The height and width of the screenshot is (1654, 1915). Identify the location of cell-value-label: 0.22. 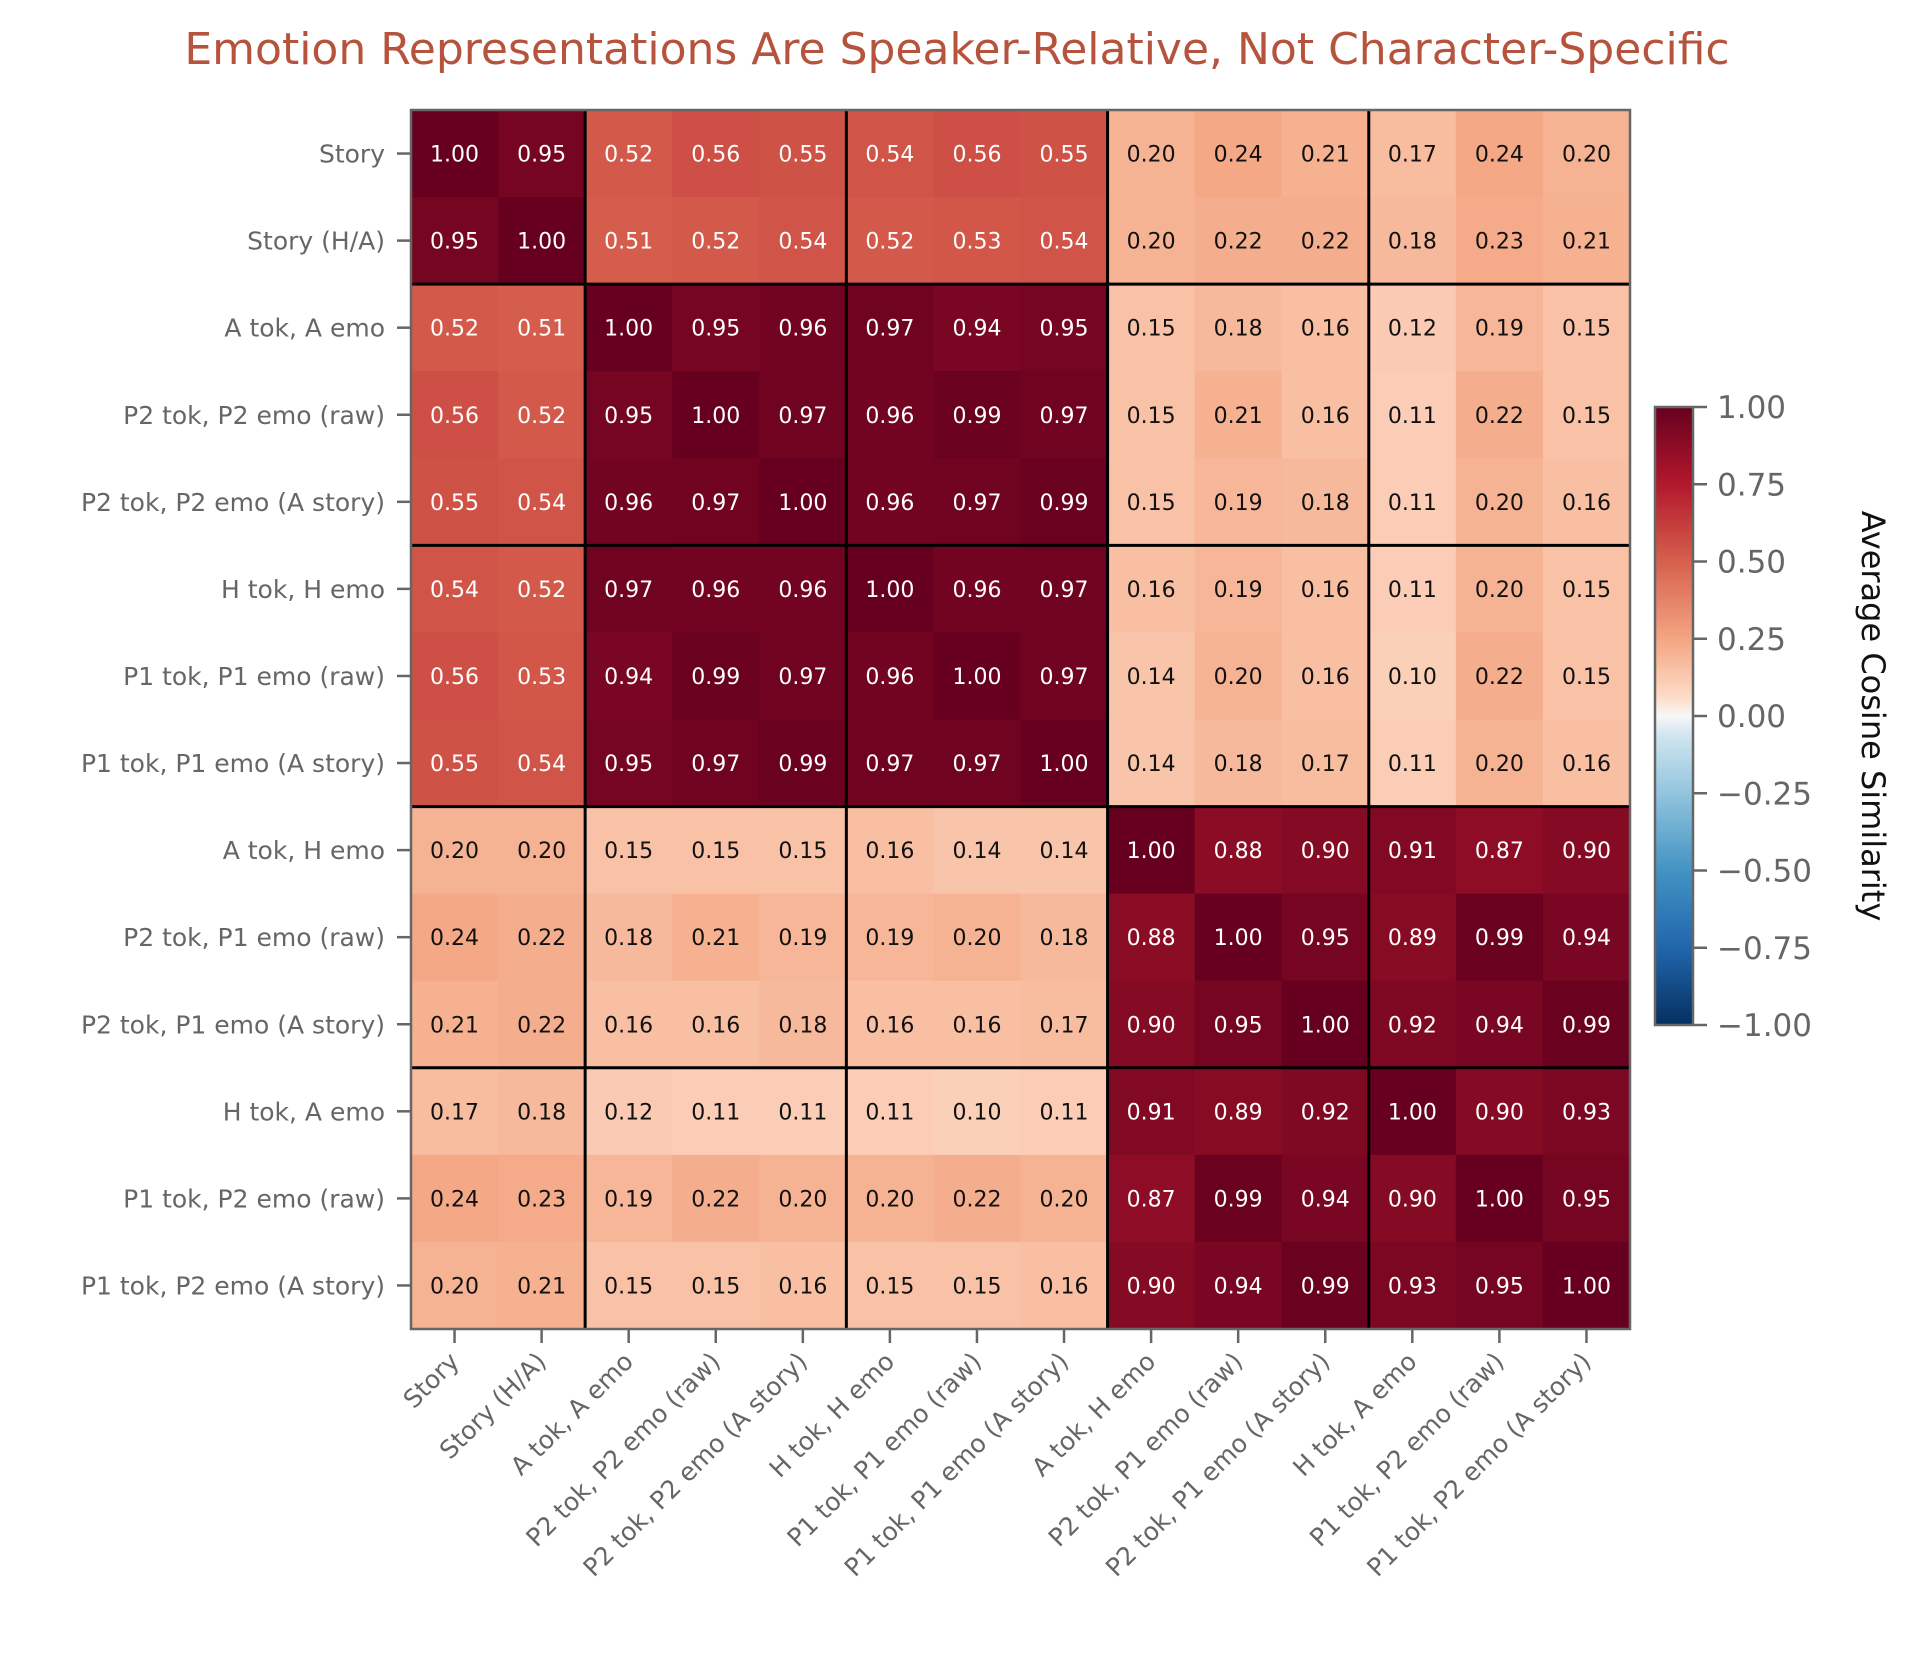
(976, 1199).